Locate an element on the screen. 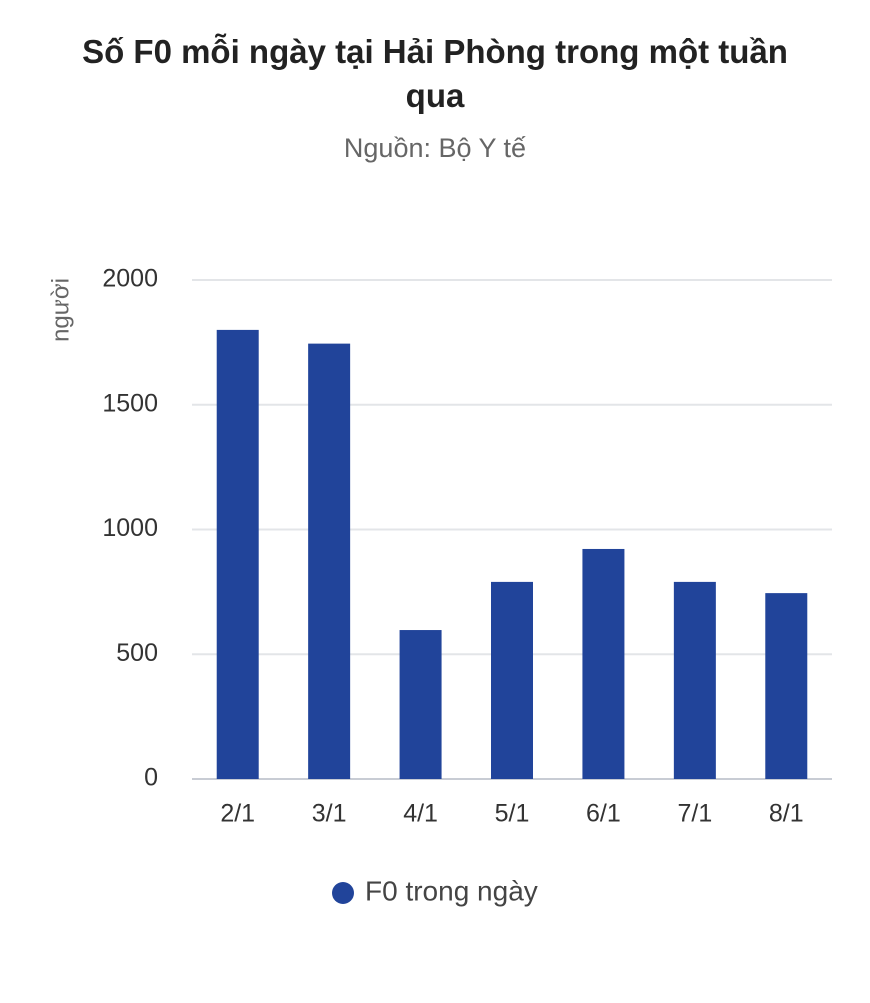  x-tick-label: 3/1 is located at coordinates (329, 814).